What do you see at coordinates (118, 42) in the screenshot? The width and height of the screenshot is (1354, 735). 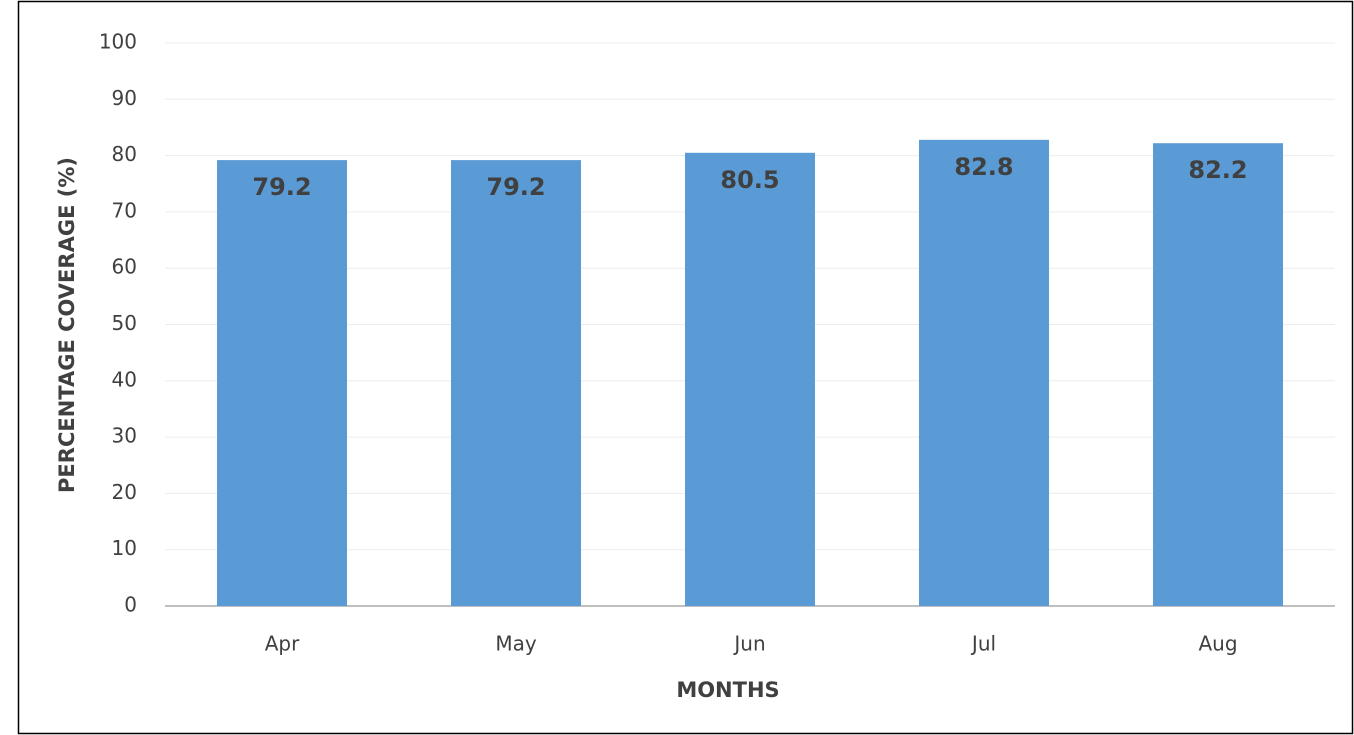 I see `y-tick-label: 100` at bounding box center [118, 42].